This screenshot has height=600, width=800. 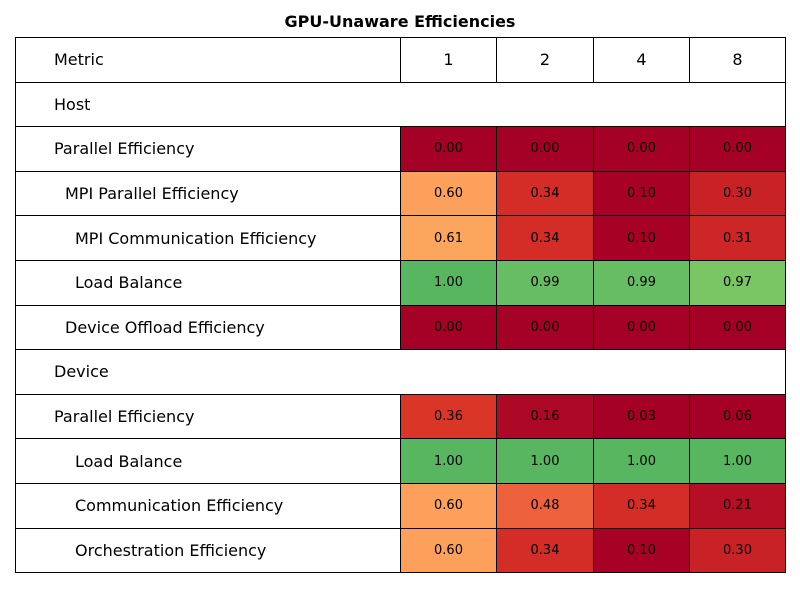 What do you see at coordinates (545, 416) in the screenshot?
I see `value-cell: 0.16` at bounding box center [545, 416].